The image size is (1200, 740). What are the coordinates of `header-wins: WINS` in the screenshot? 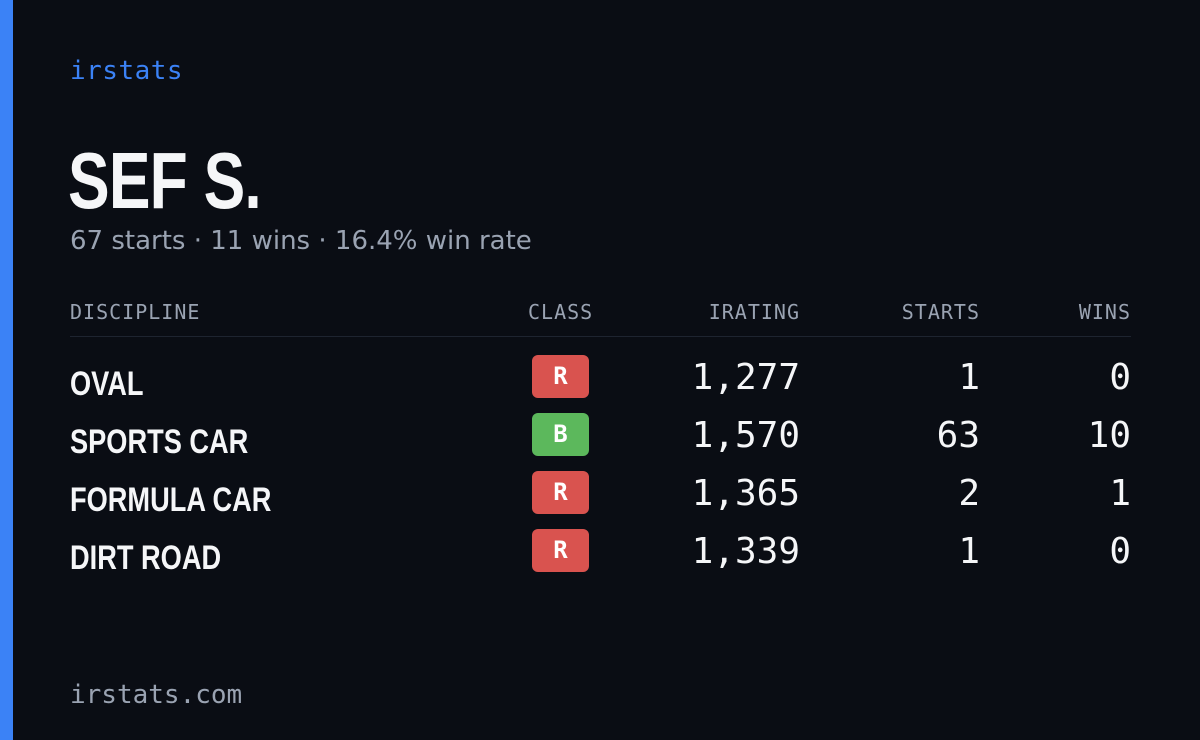 It's located at (1104, 312).